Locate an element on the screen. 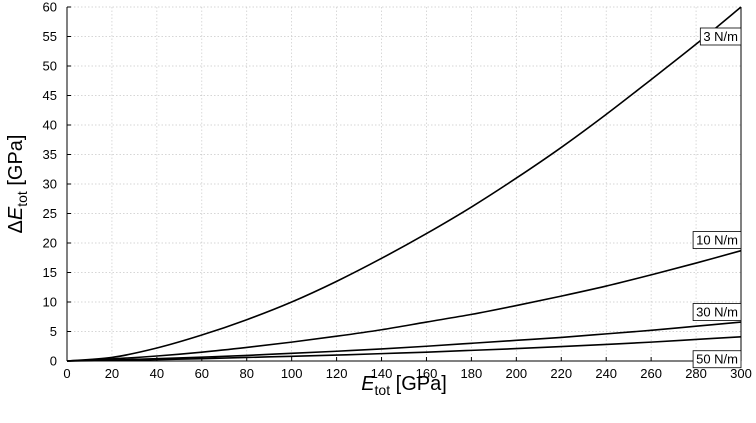 Image resolution: width=756 pixels, height=423 pixels. y-tick-label: 20 is located at coordinates (50, 243).